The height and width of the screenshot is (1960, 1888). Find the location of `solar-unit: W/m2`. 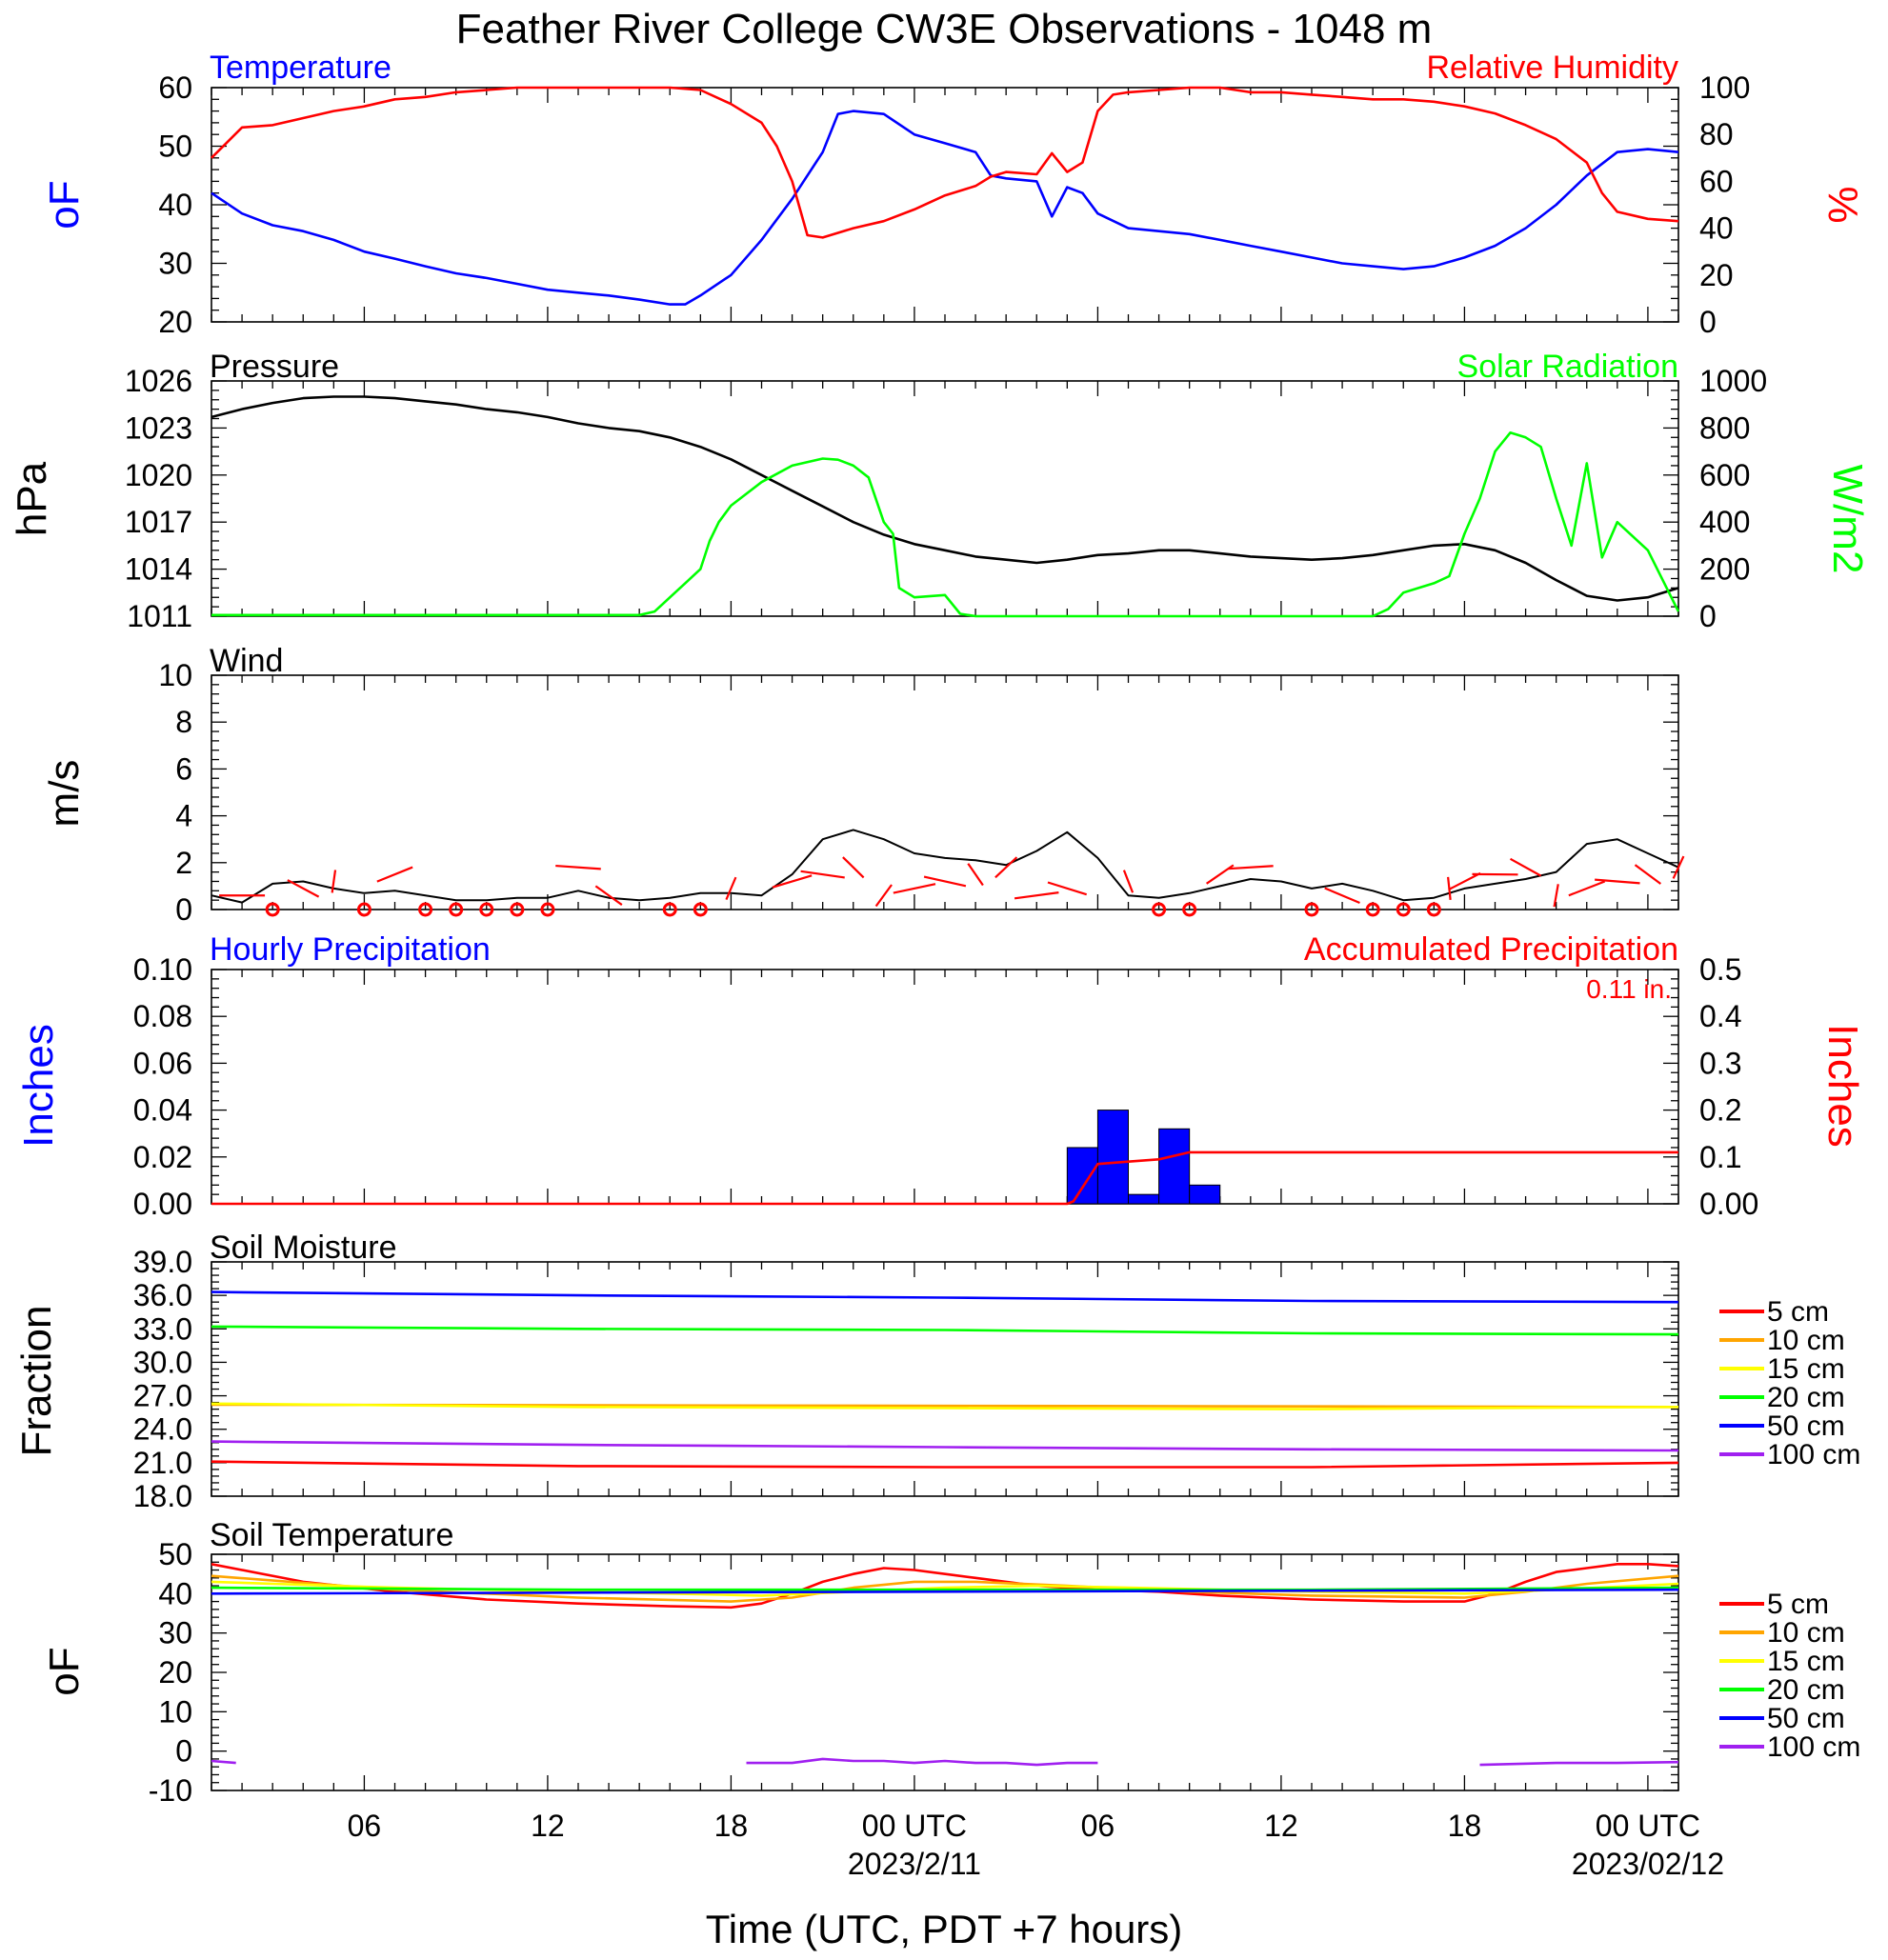

solar-unit: W/m2 is located at coordinates (1847, 519).